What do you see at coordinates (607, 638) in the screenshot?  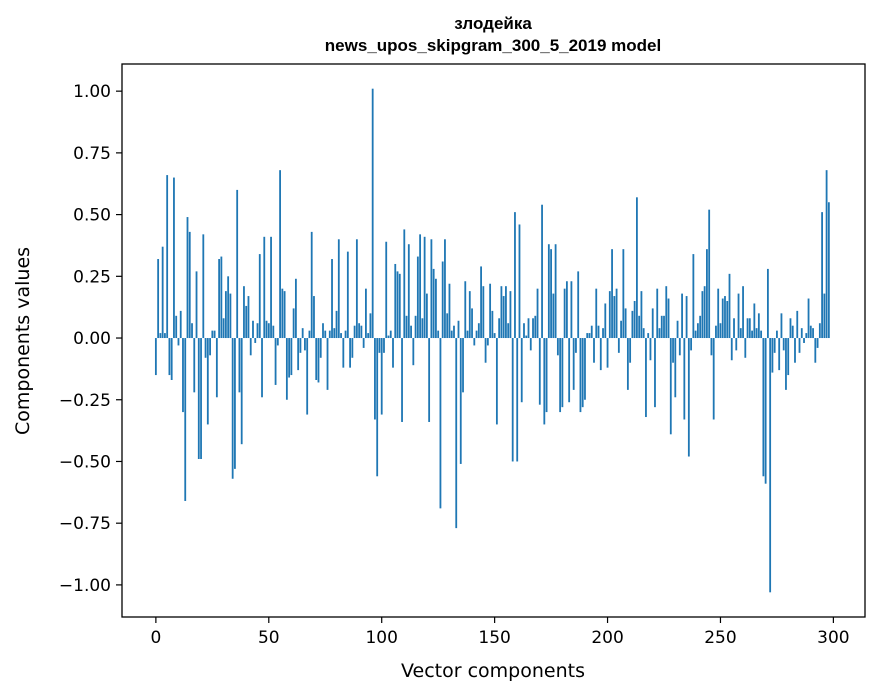 I see `x-tick-label: 200` at bounding box center [607, 638].